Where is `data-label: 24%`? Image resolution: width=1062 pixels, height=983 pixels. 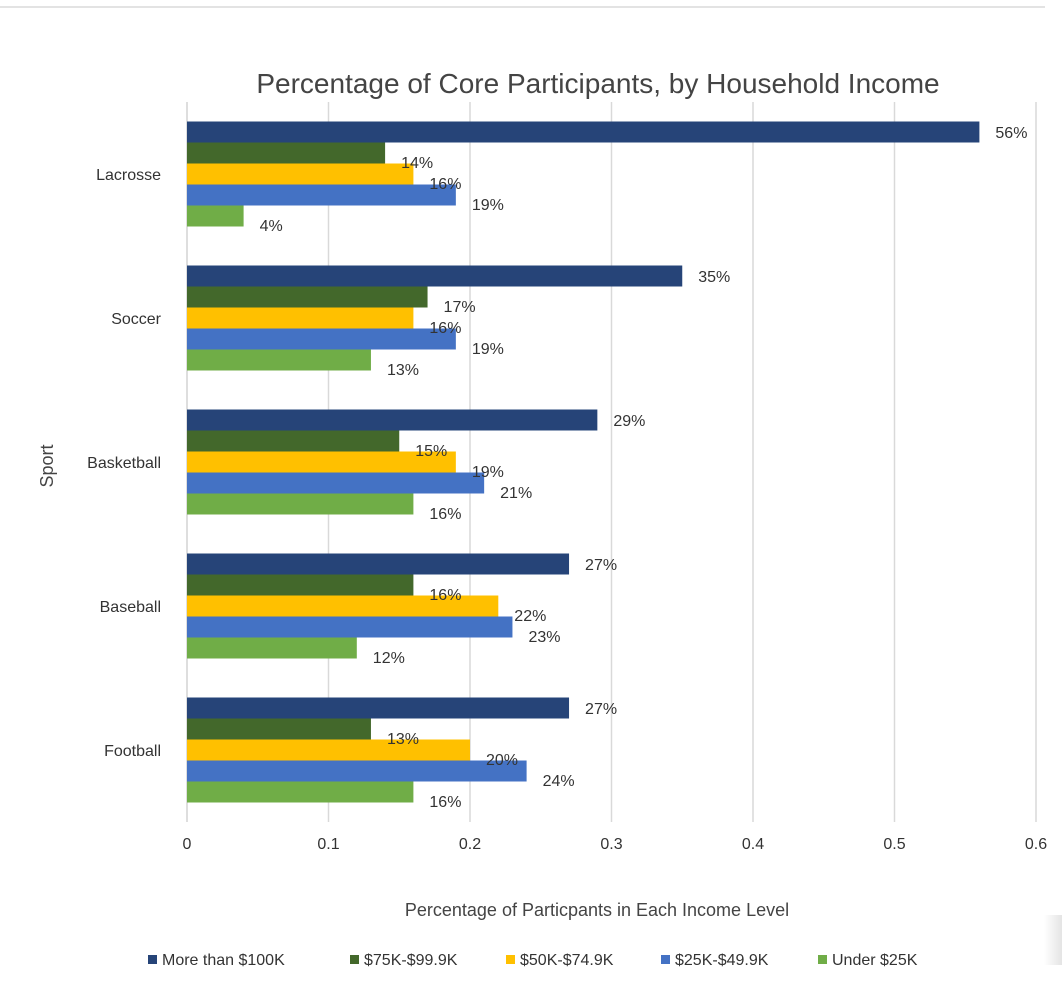 data-label: 24% is located at coordinates (559, 781).